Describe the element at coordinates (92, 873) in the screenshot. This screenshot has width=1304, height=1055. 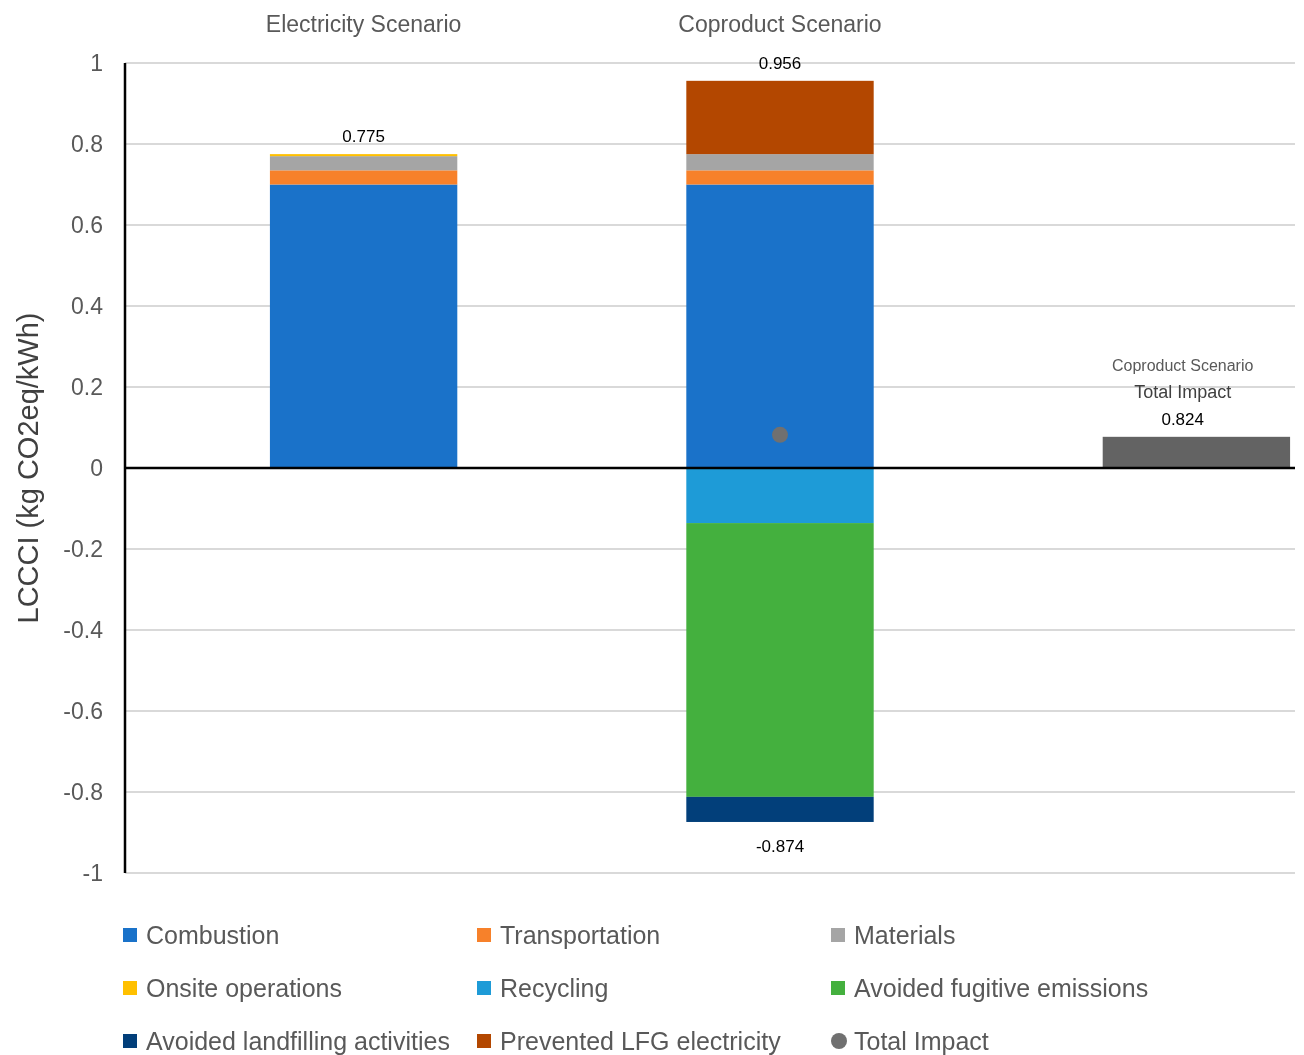
I see `y-tick-label: -1` at that location.